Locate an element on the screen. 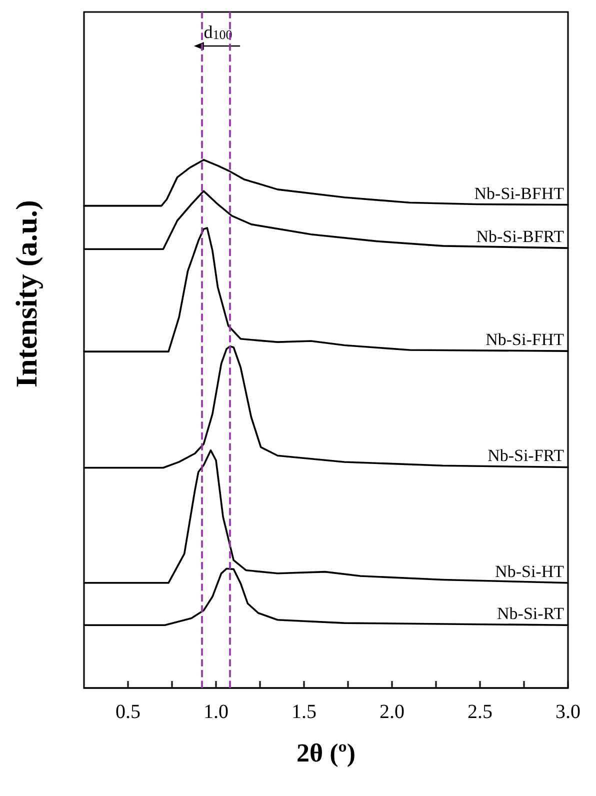  x-tick-label: 2.5 is located at coordinates (480, 712).